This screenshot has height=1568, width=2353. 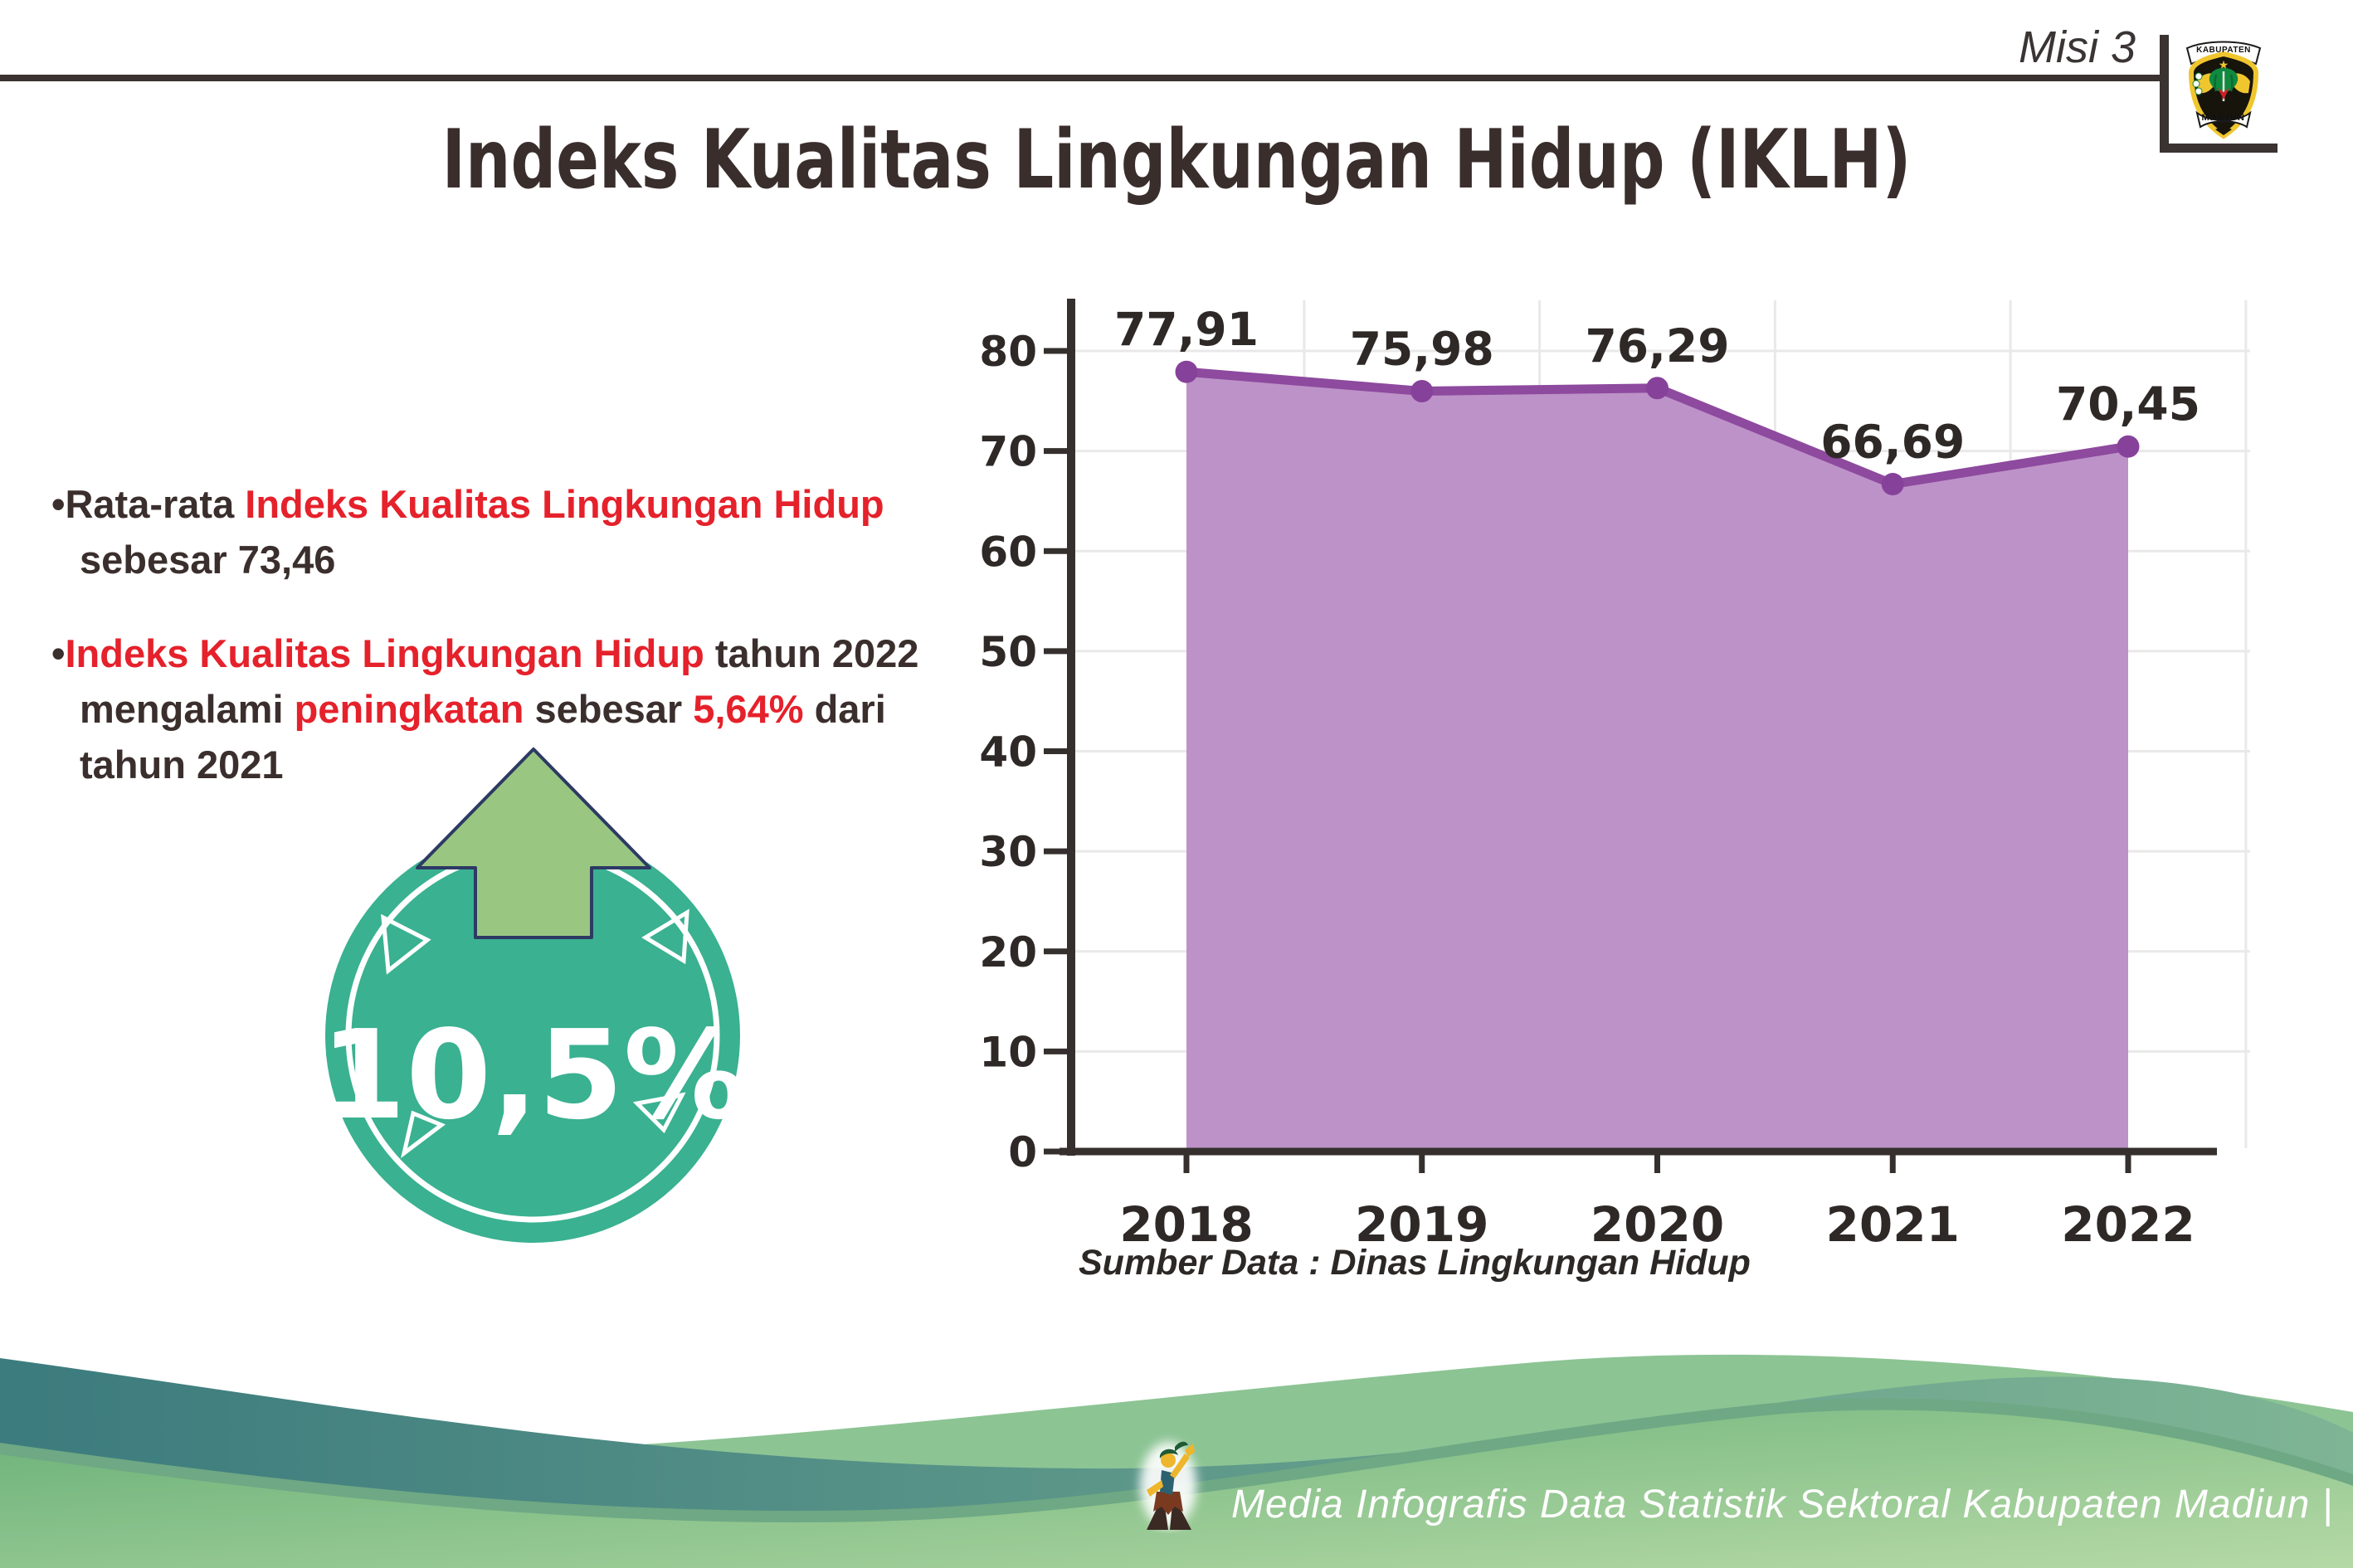 I want to click on bullet-line: mengalami peningkatan sebesar 5,64% dari, so click(x=536, y=709).